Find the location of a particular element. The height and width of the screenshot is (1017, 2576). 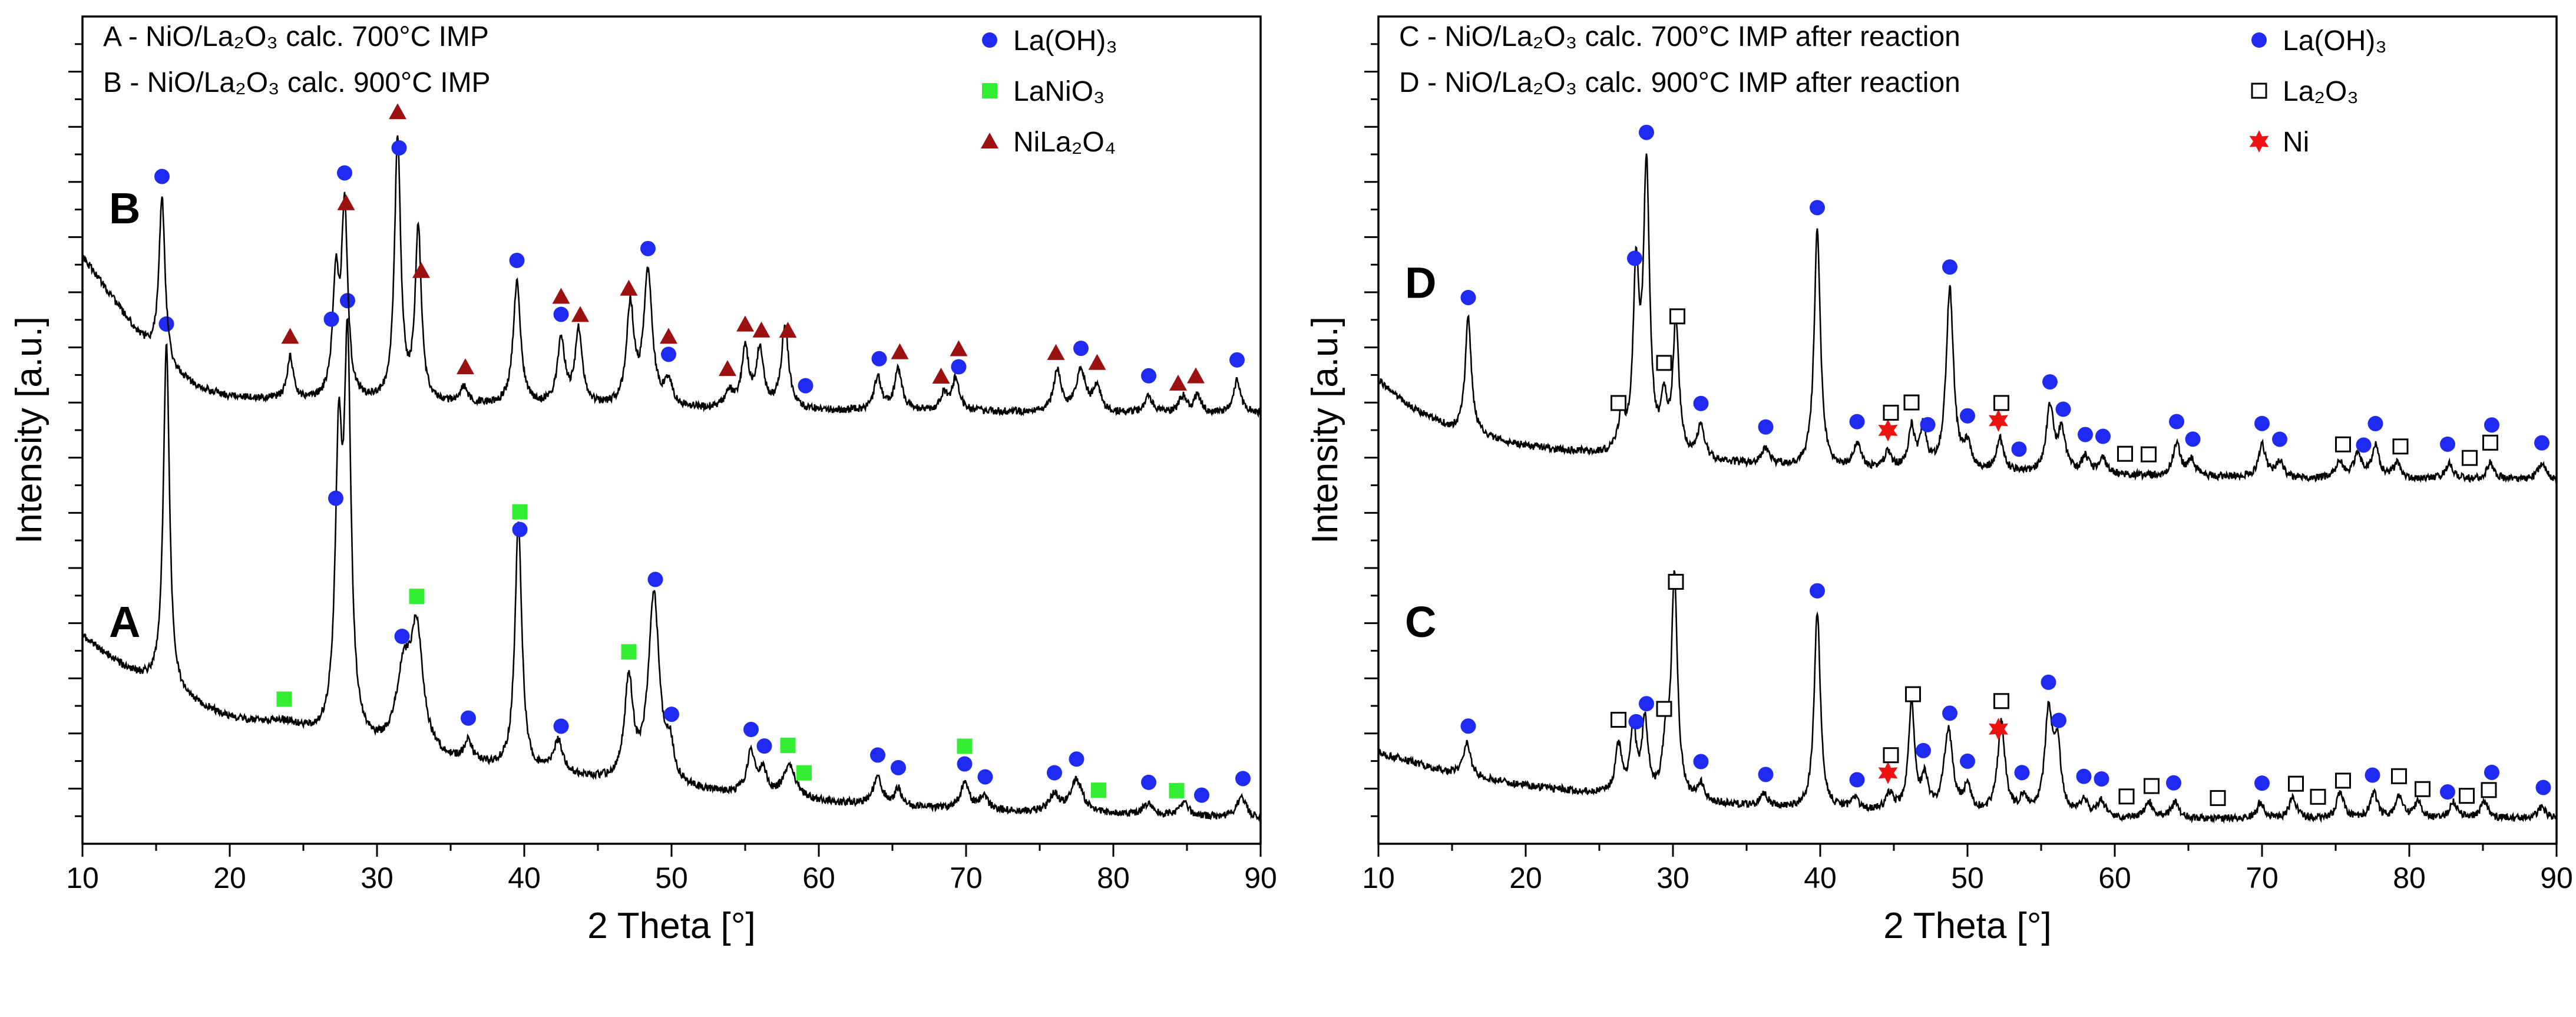

phase-legend-label: Ni is located at coordinates (2296, 142).